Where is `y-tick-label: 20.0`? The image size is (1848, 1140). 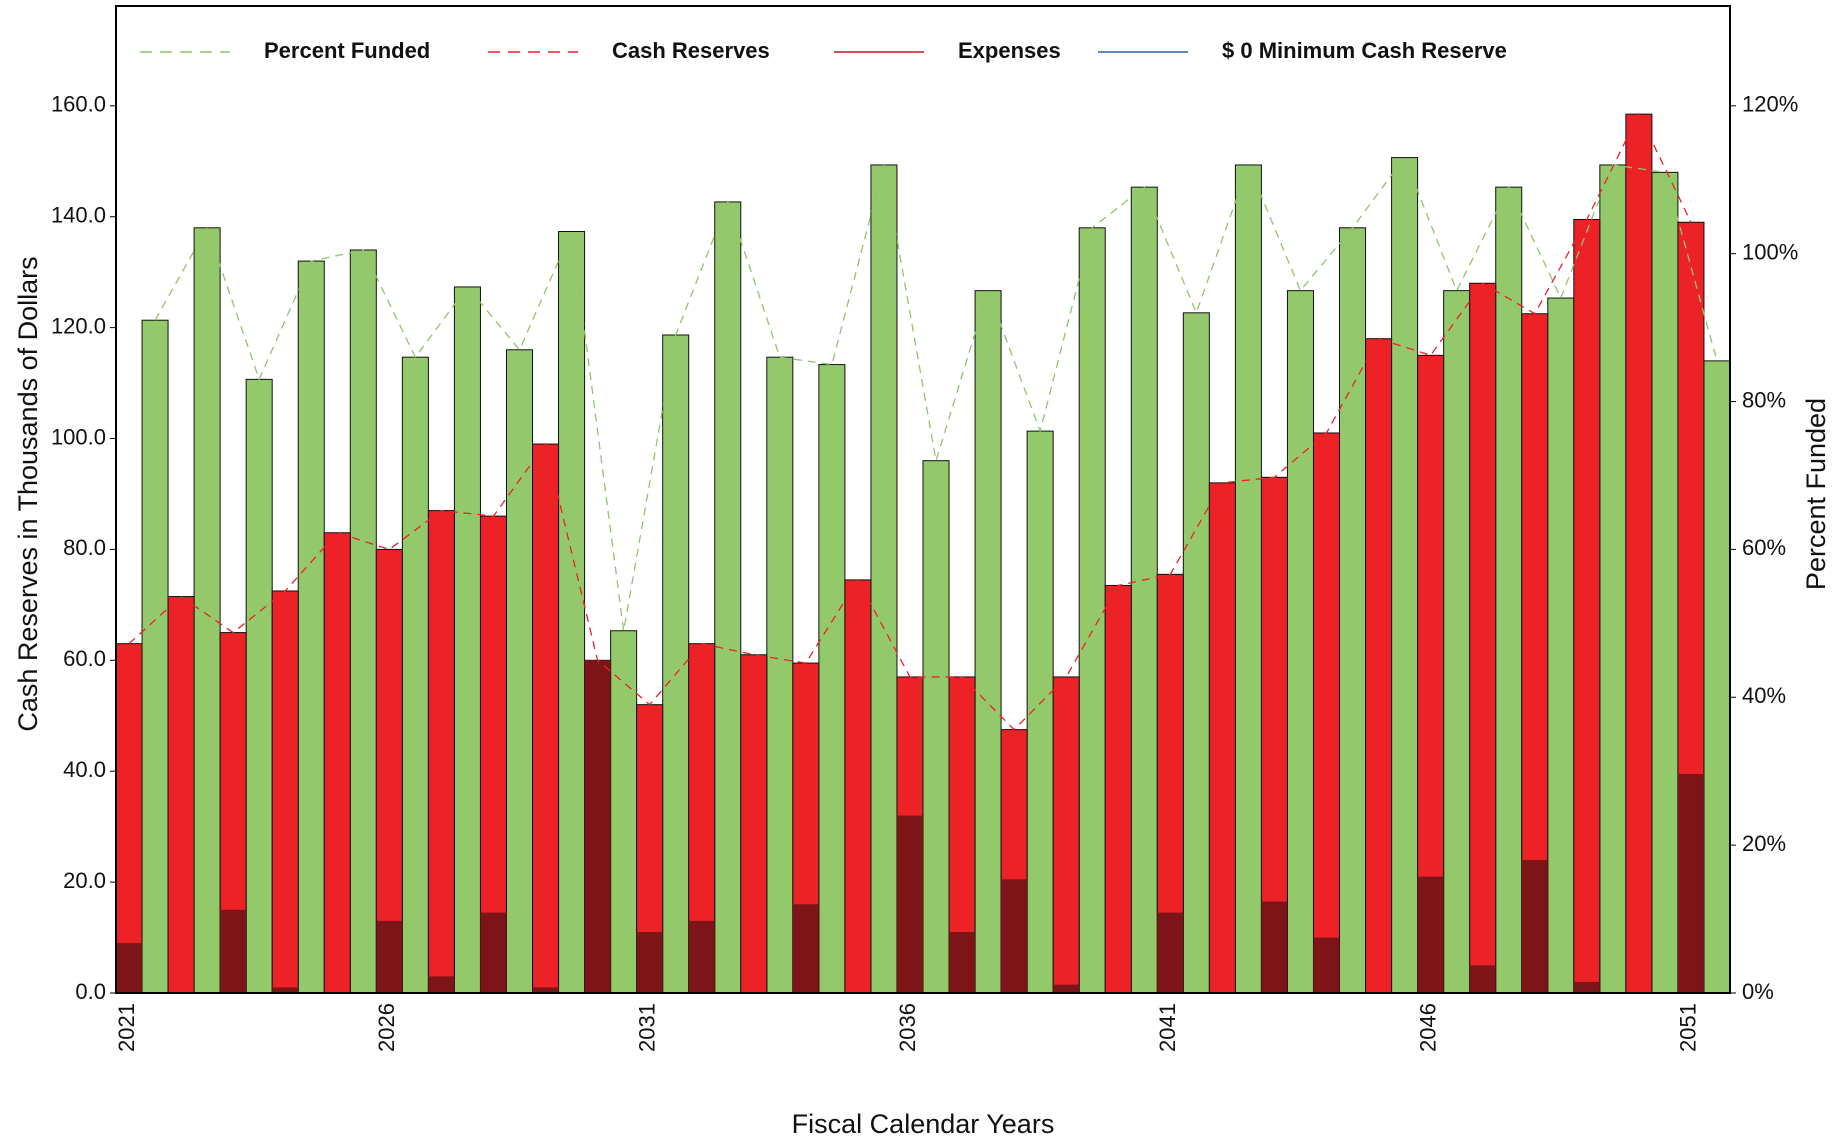
y-tick-label: 20.0 is located at coordinates (84, 880).